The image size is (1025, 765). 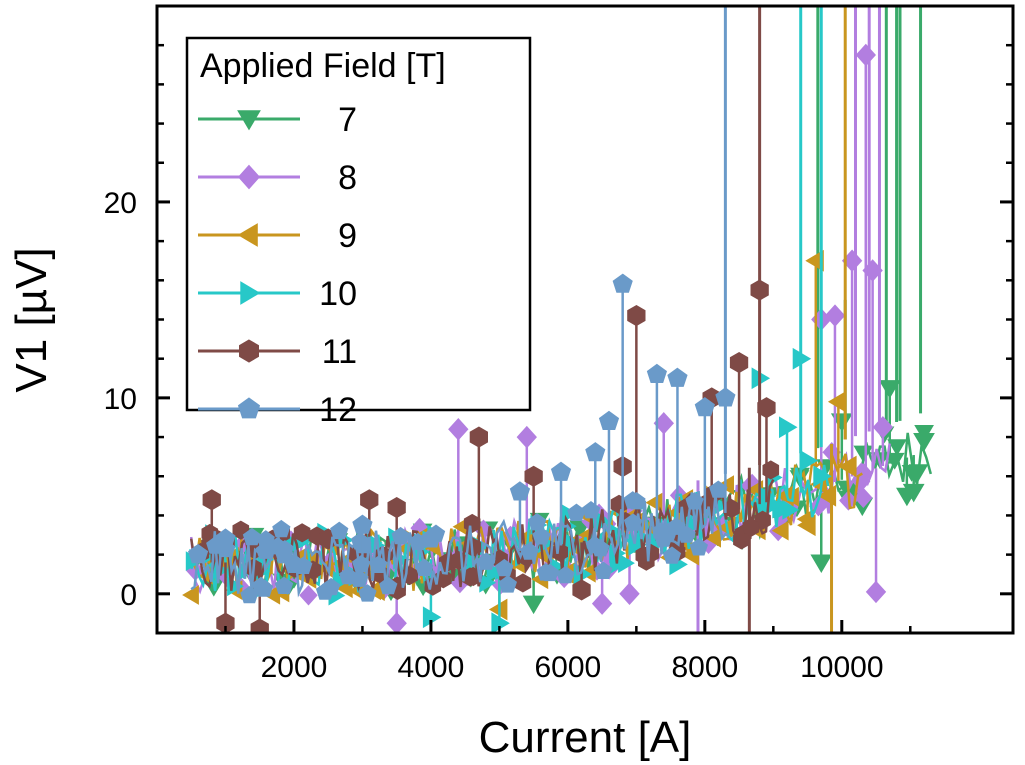 What do you see at coordinates (338, 294) in the screenshot?
I see `legend-label: 10` at bounding box center [338, 294].